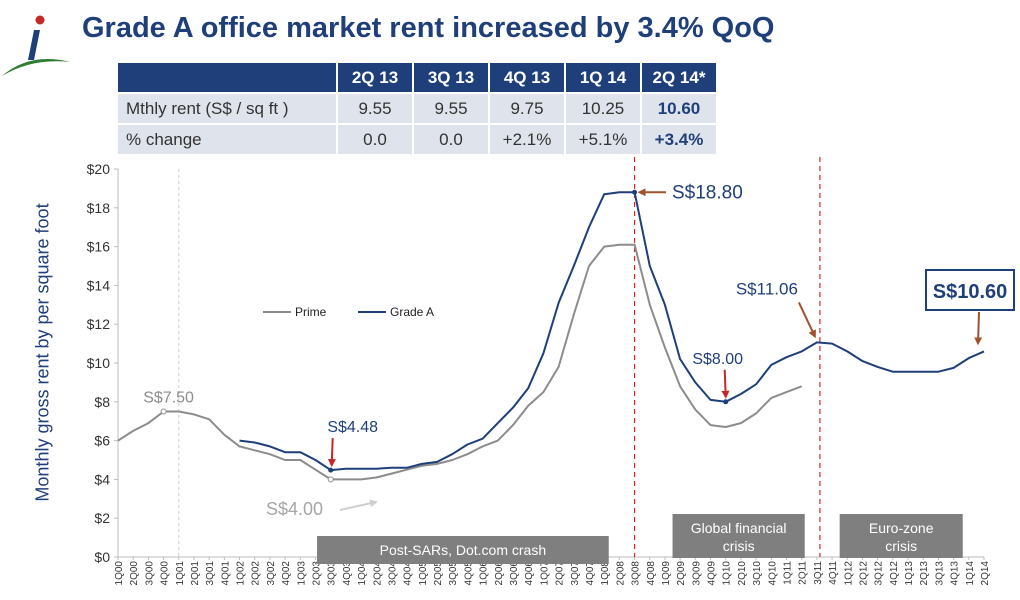  What do you see at coordinates (924, 573) in the screenshot?
I see `x-tick-label: 2Q13` at bounding box center [924, 573].